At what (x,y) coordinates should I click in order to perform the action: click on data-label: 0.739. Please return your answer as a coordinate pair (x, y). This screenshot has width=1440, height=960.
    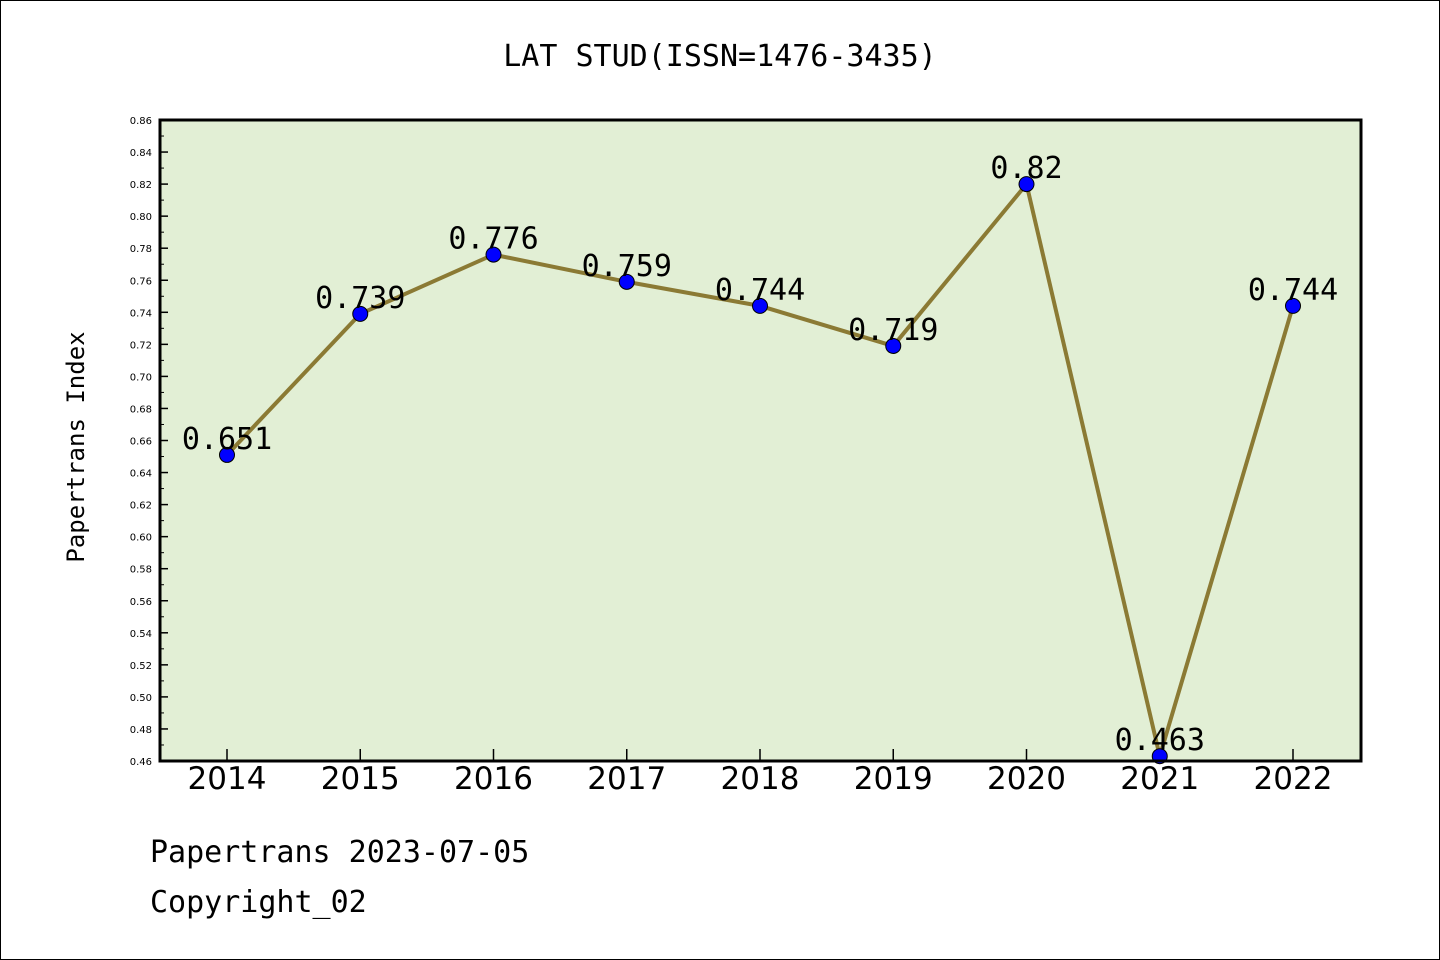
    Looking at the image, I should click on (360, 298).